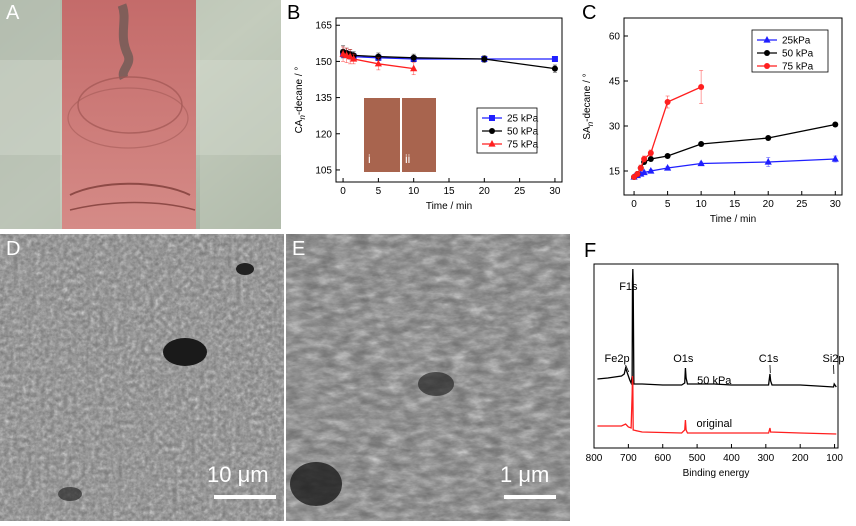 This screenshot has width=856, height=526. What do you see at coordinates (731, 458) in the screenshot?
I see `x-tick-label-f: 400` at bounding box center [731, 458].